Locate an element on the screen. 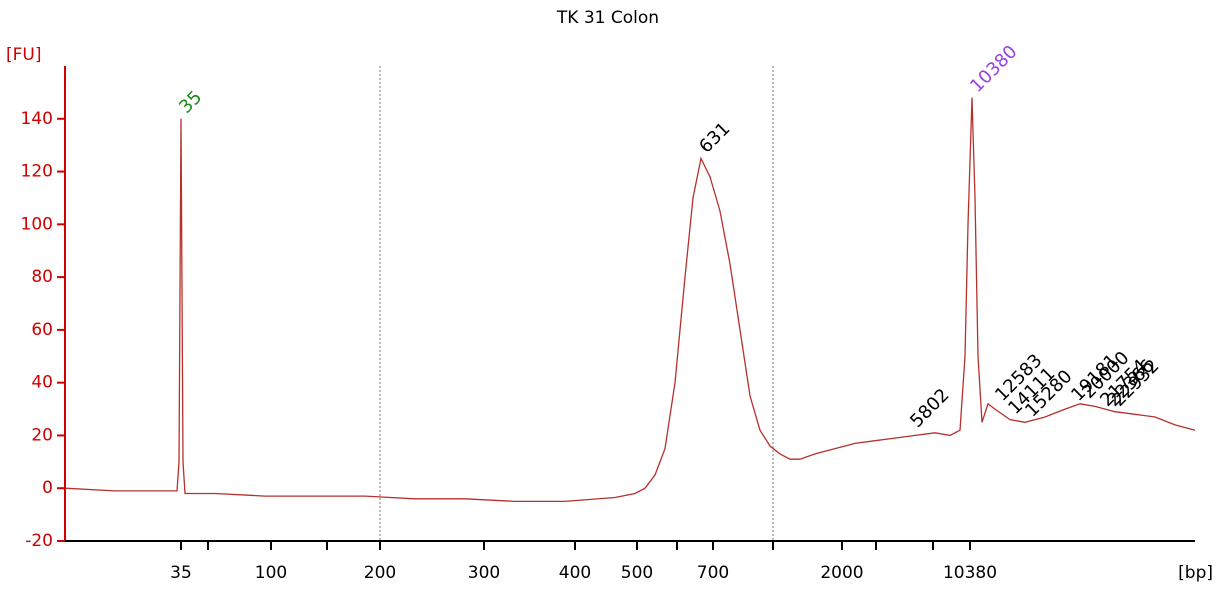  y-tick-label: -20 is located at coordinates (39, 541).